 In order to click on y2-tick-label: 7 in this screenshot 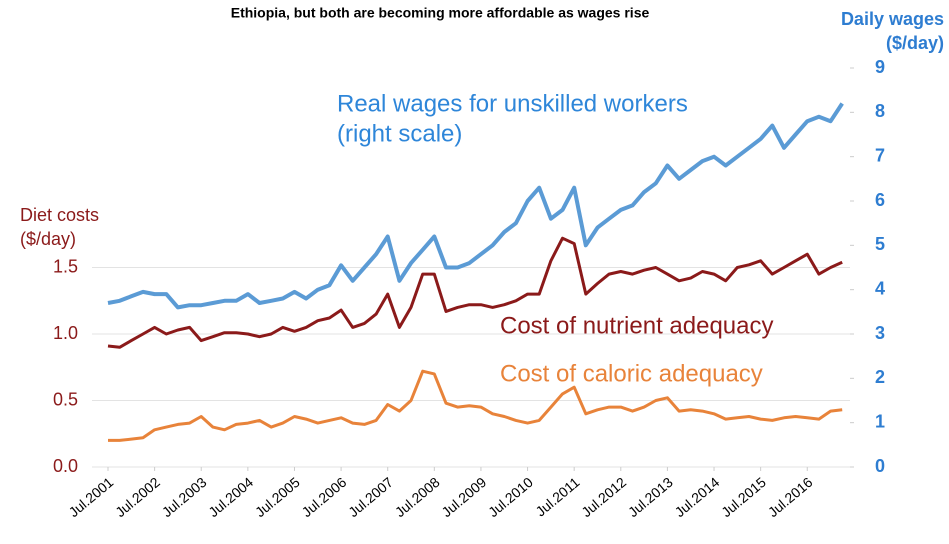, I will do `click(880, 155)`.